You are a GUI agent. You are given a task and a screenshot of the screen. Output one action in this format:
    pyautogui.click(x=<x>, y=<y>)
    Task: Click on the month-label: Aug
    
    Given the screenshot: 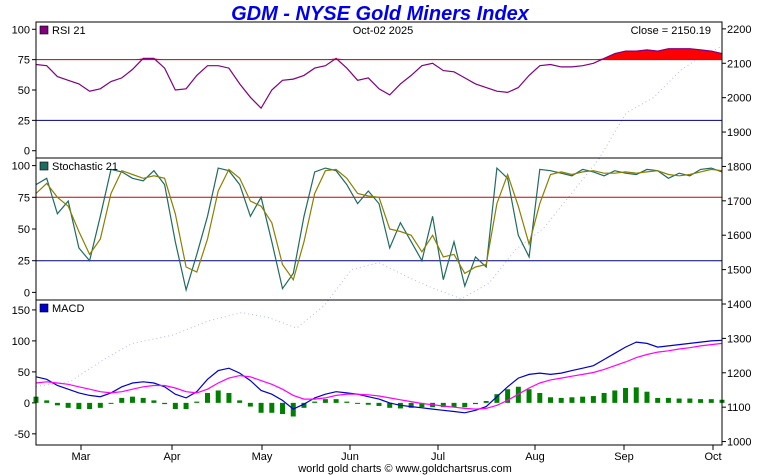 What is the action you would take?
    pyautogui.click(x=535, y=457)
    